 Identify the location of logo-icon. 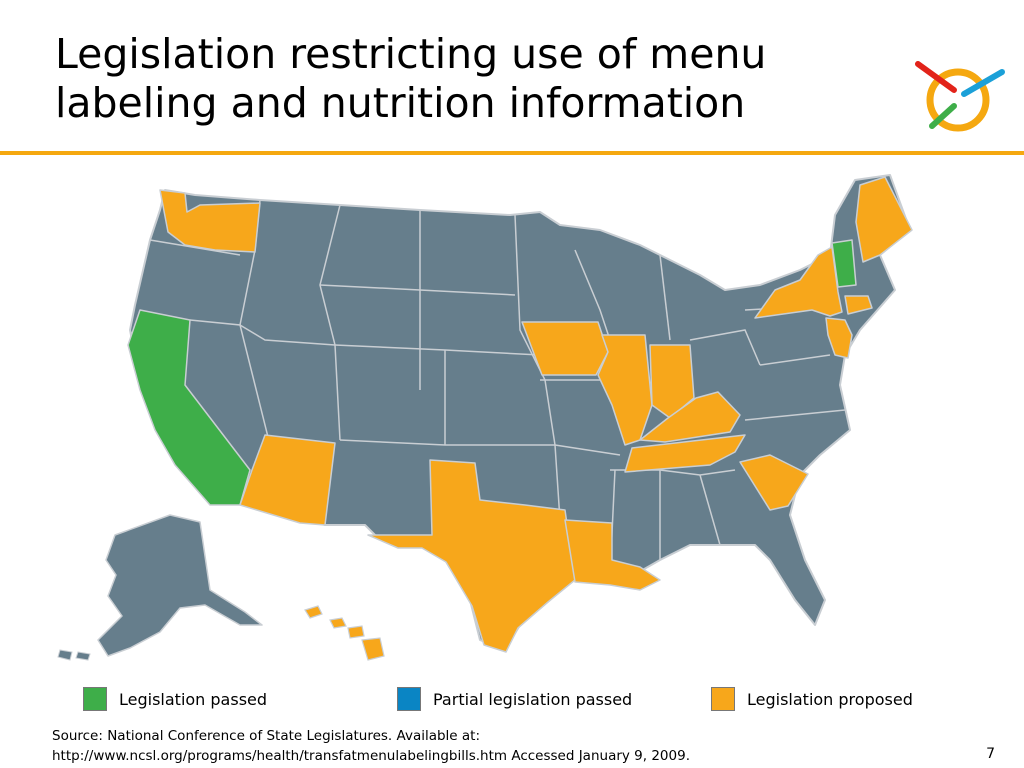
(960, 96).